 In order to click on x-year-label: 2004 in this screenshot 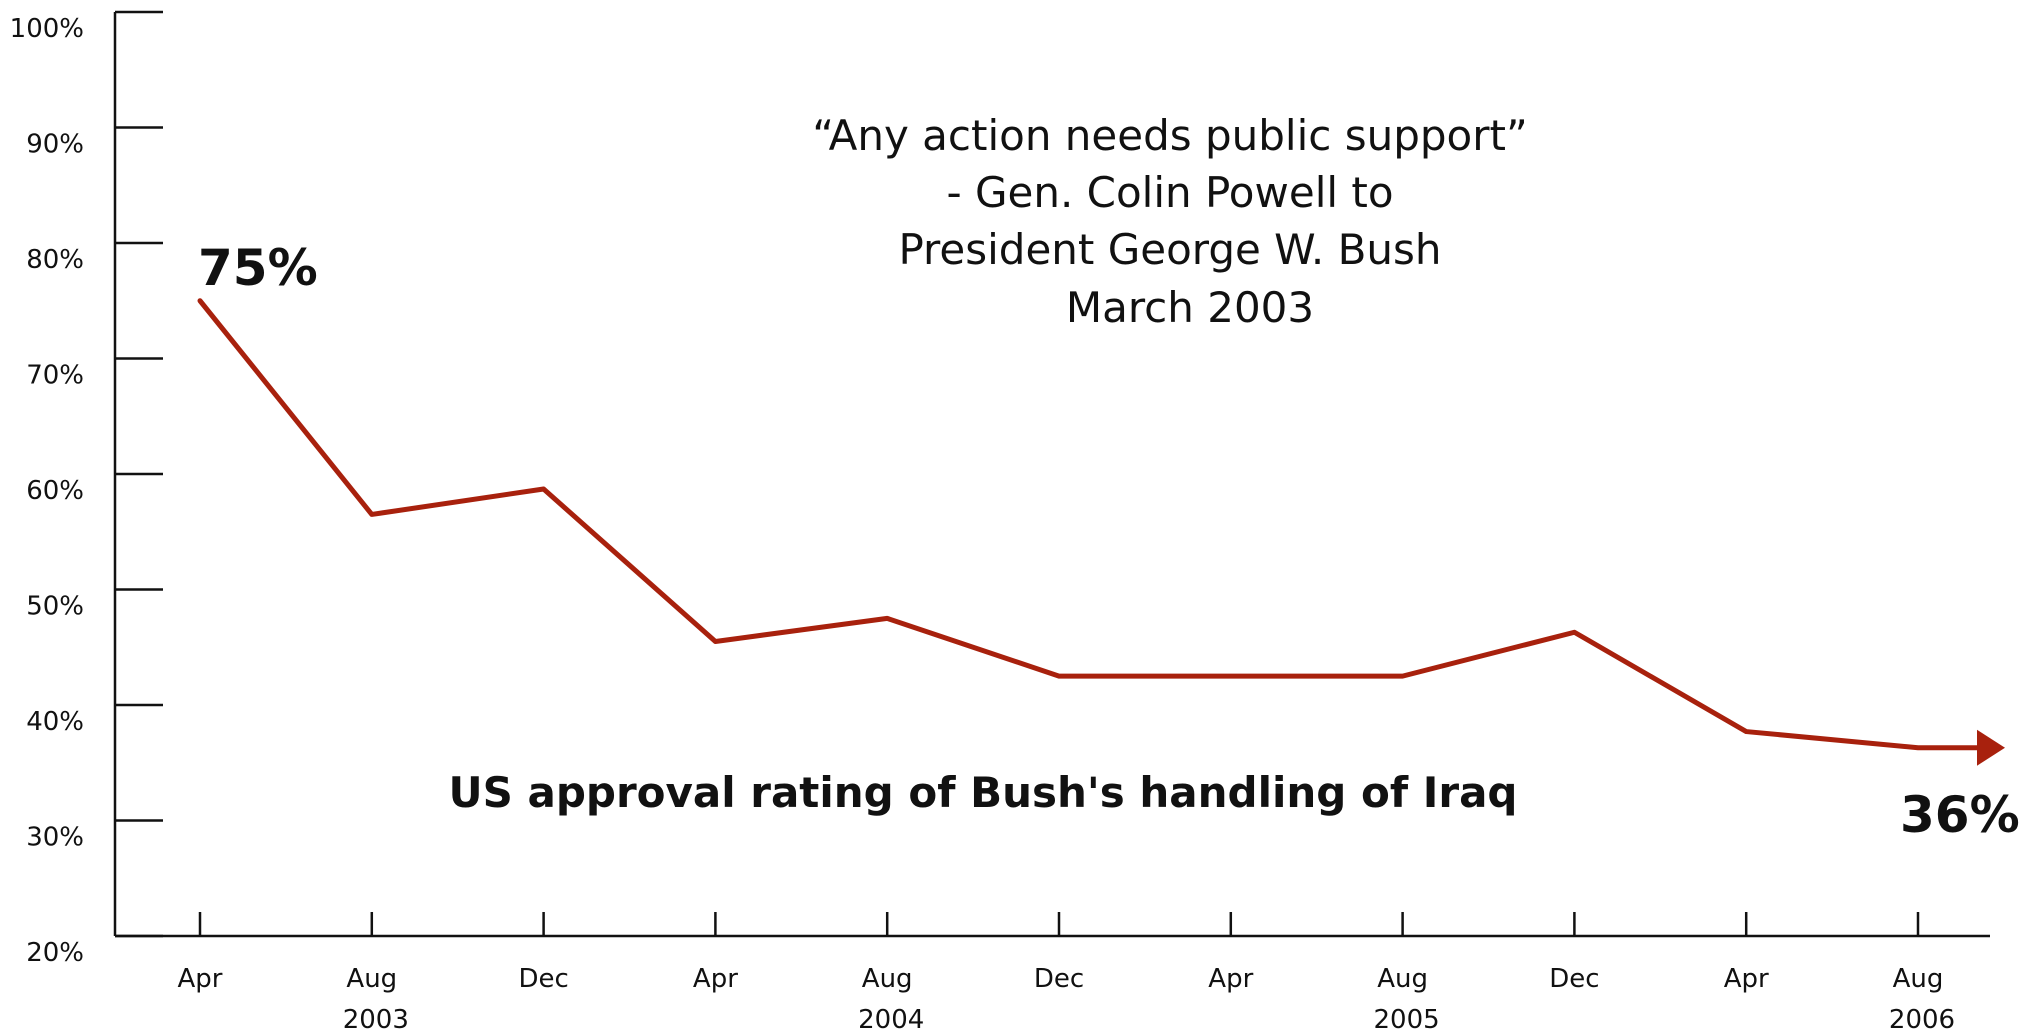, I will do `click(891, 1017)`.